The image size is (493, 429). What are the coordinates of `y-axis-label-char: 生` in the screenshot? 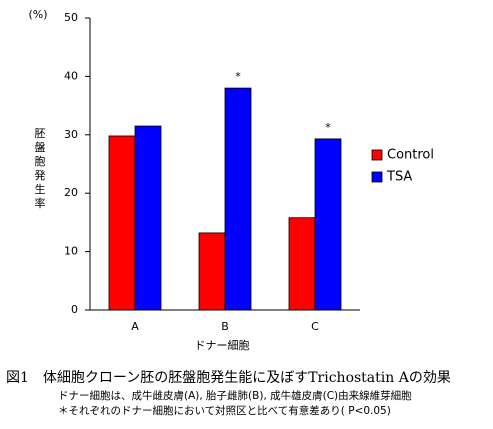 It's located at (40, 189).